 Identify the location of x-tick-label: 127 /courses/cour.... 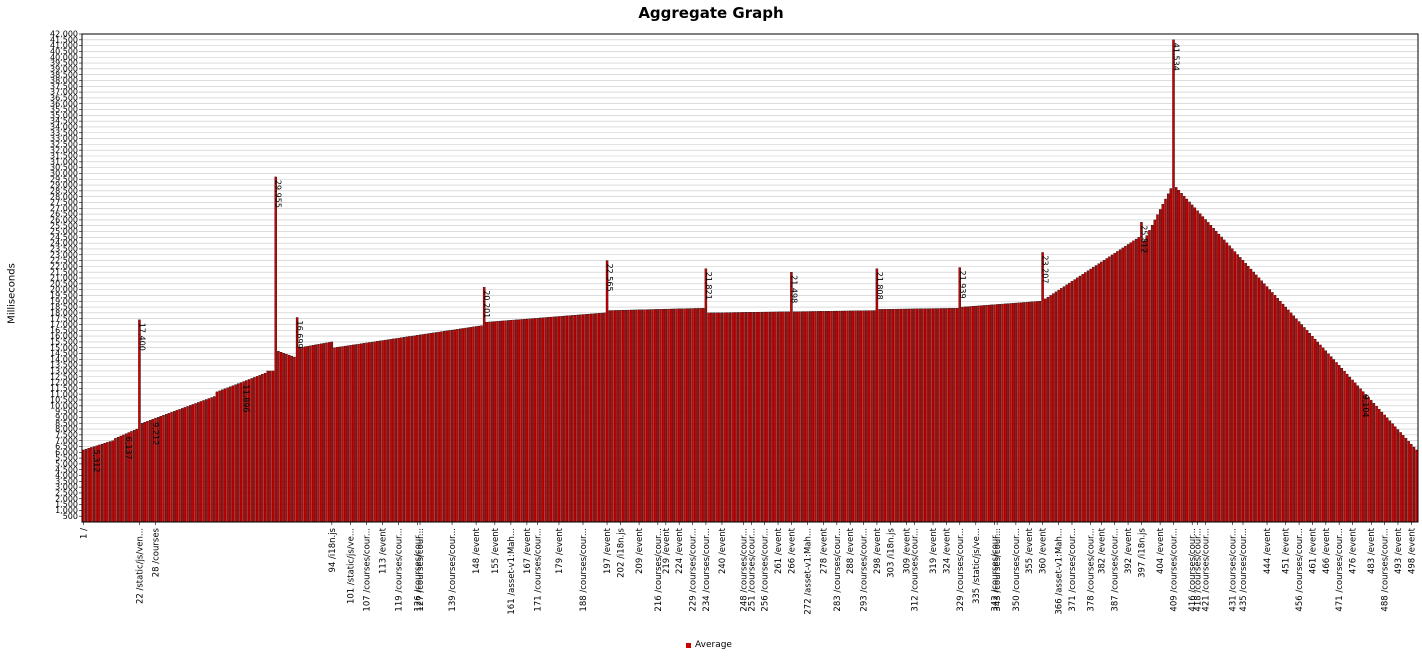
(421, 570).